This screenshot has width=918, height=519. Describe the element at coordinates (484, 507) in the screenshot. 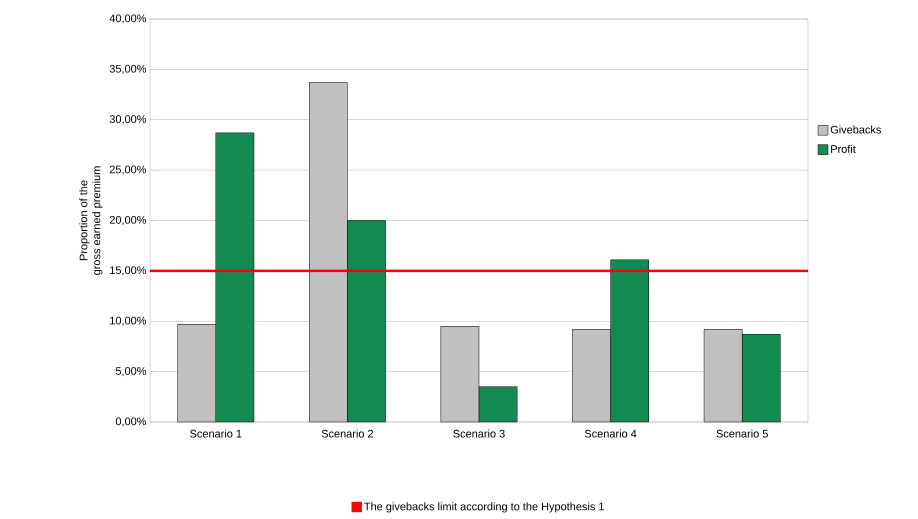

I see `legend-label: The givebacks limit according to the Hypothesis 1` at that location.